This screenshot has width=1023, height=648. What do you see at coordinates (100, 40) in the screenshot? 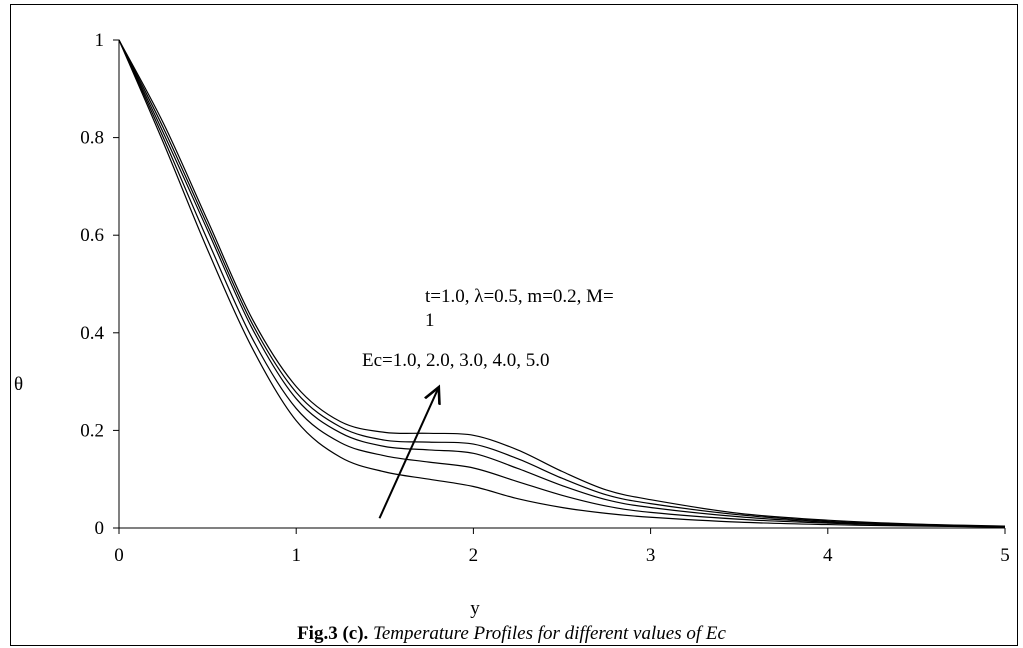
I see `y-tick-label: 1` at bounding box center [100, 40].